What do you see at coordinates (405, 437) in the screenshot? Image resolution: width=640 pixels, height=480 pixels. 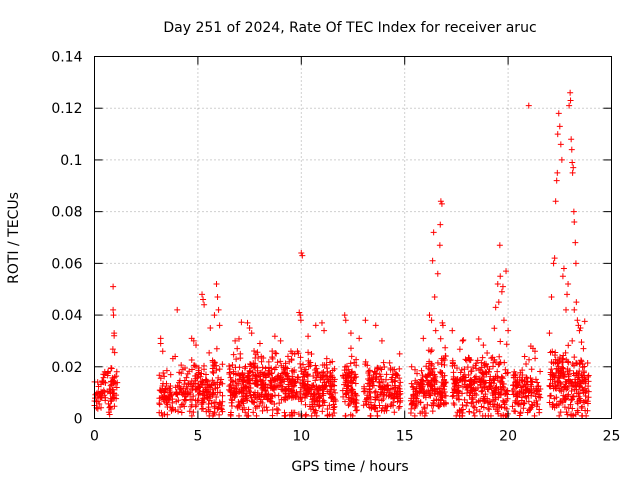 I see `x-tick-label: 15` at bounding box center [405, 437].